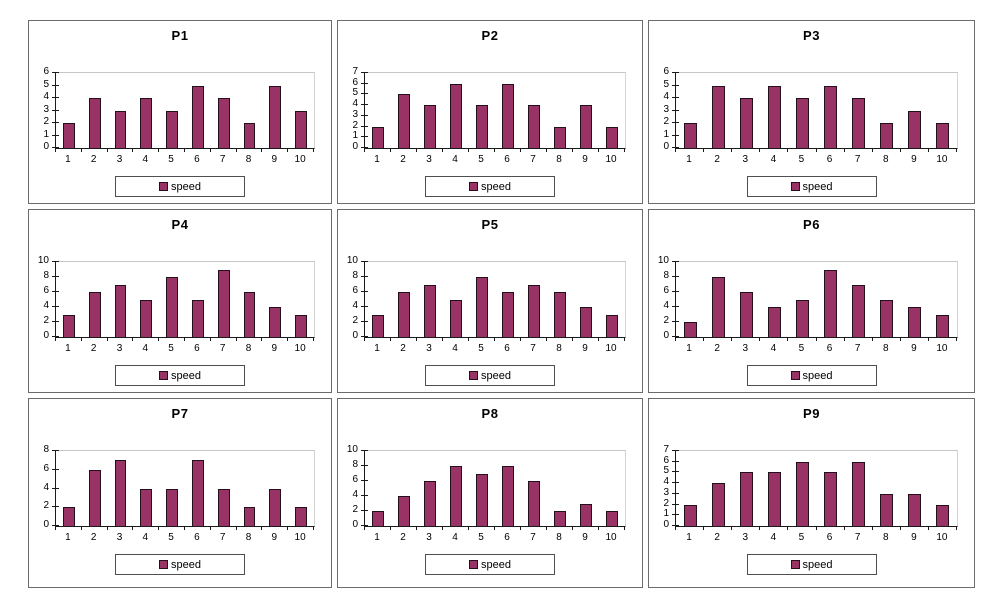  I want to click on bar-p7-cat10, so click(301, 516).